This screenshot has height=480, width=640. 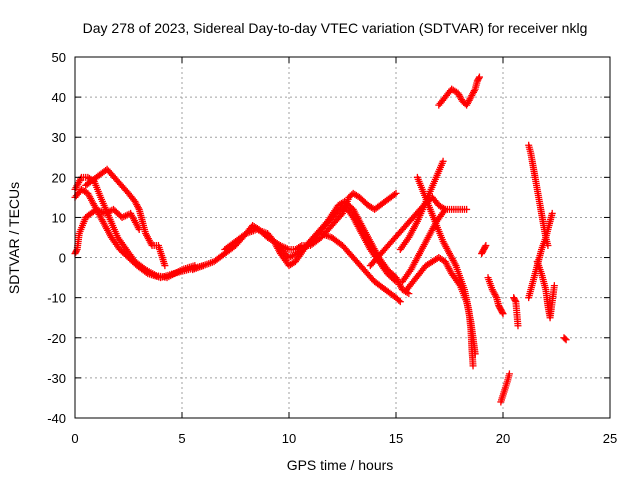 What do you see at coordinates (503, 438) in the screenshot?
I see `x-tick-label: 20` at bounding box center [503, 438].